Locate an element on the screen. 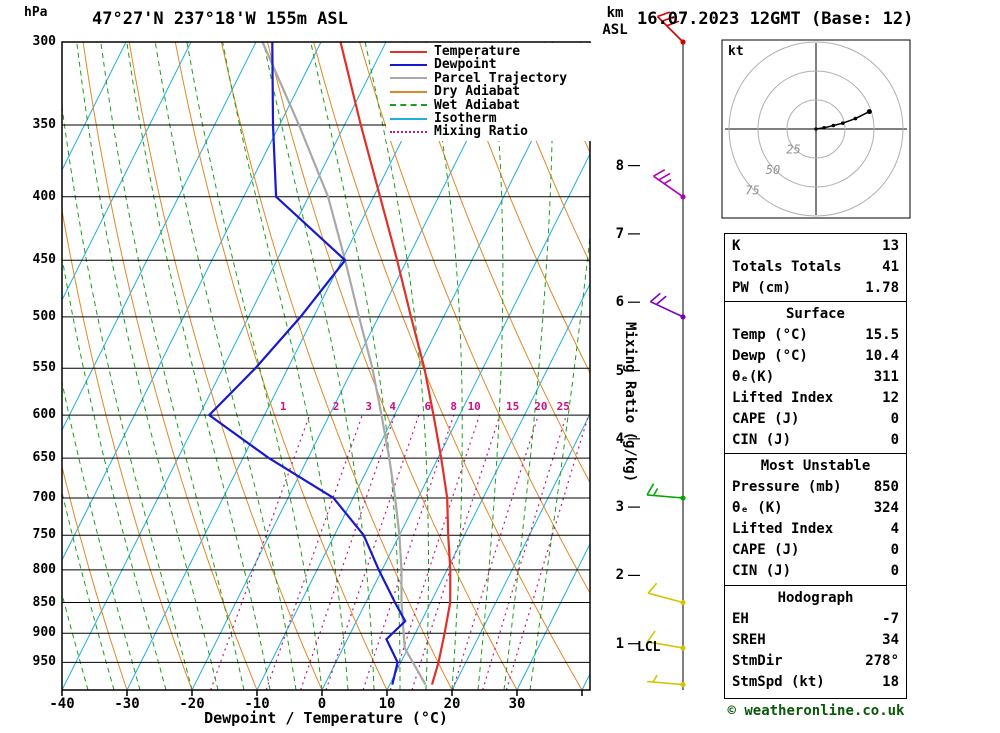 The image size is (1000, 733). stat-value: 18 is located at coordinates (890, 682).